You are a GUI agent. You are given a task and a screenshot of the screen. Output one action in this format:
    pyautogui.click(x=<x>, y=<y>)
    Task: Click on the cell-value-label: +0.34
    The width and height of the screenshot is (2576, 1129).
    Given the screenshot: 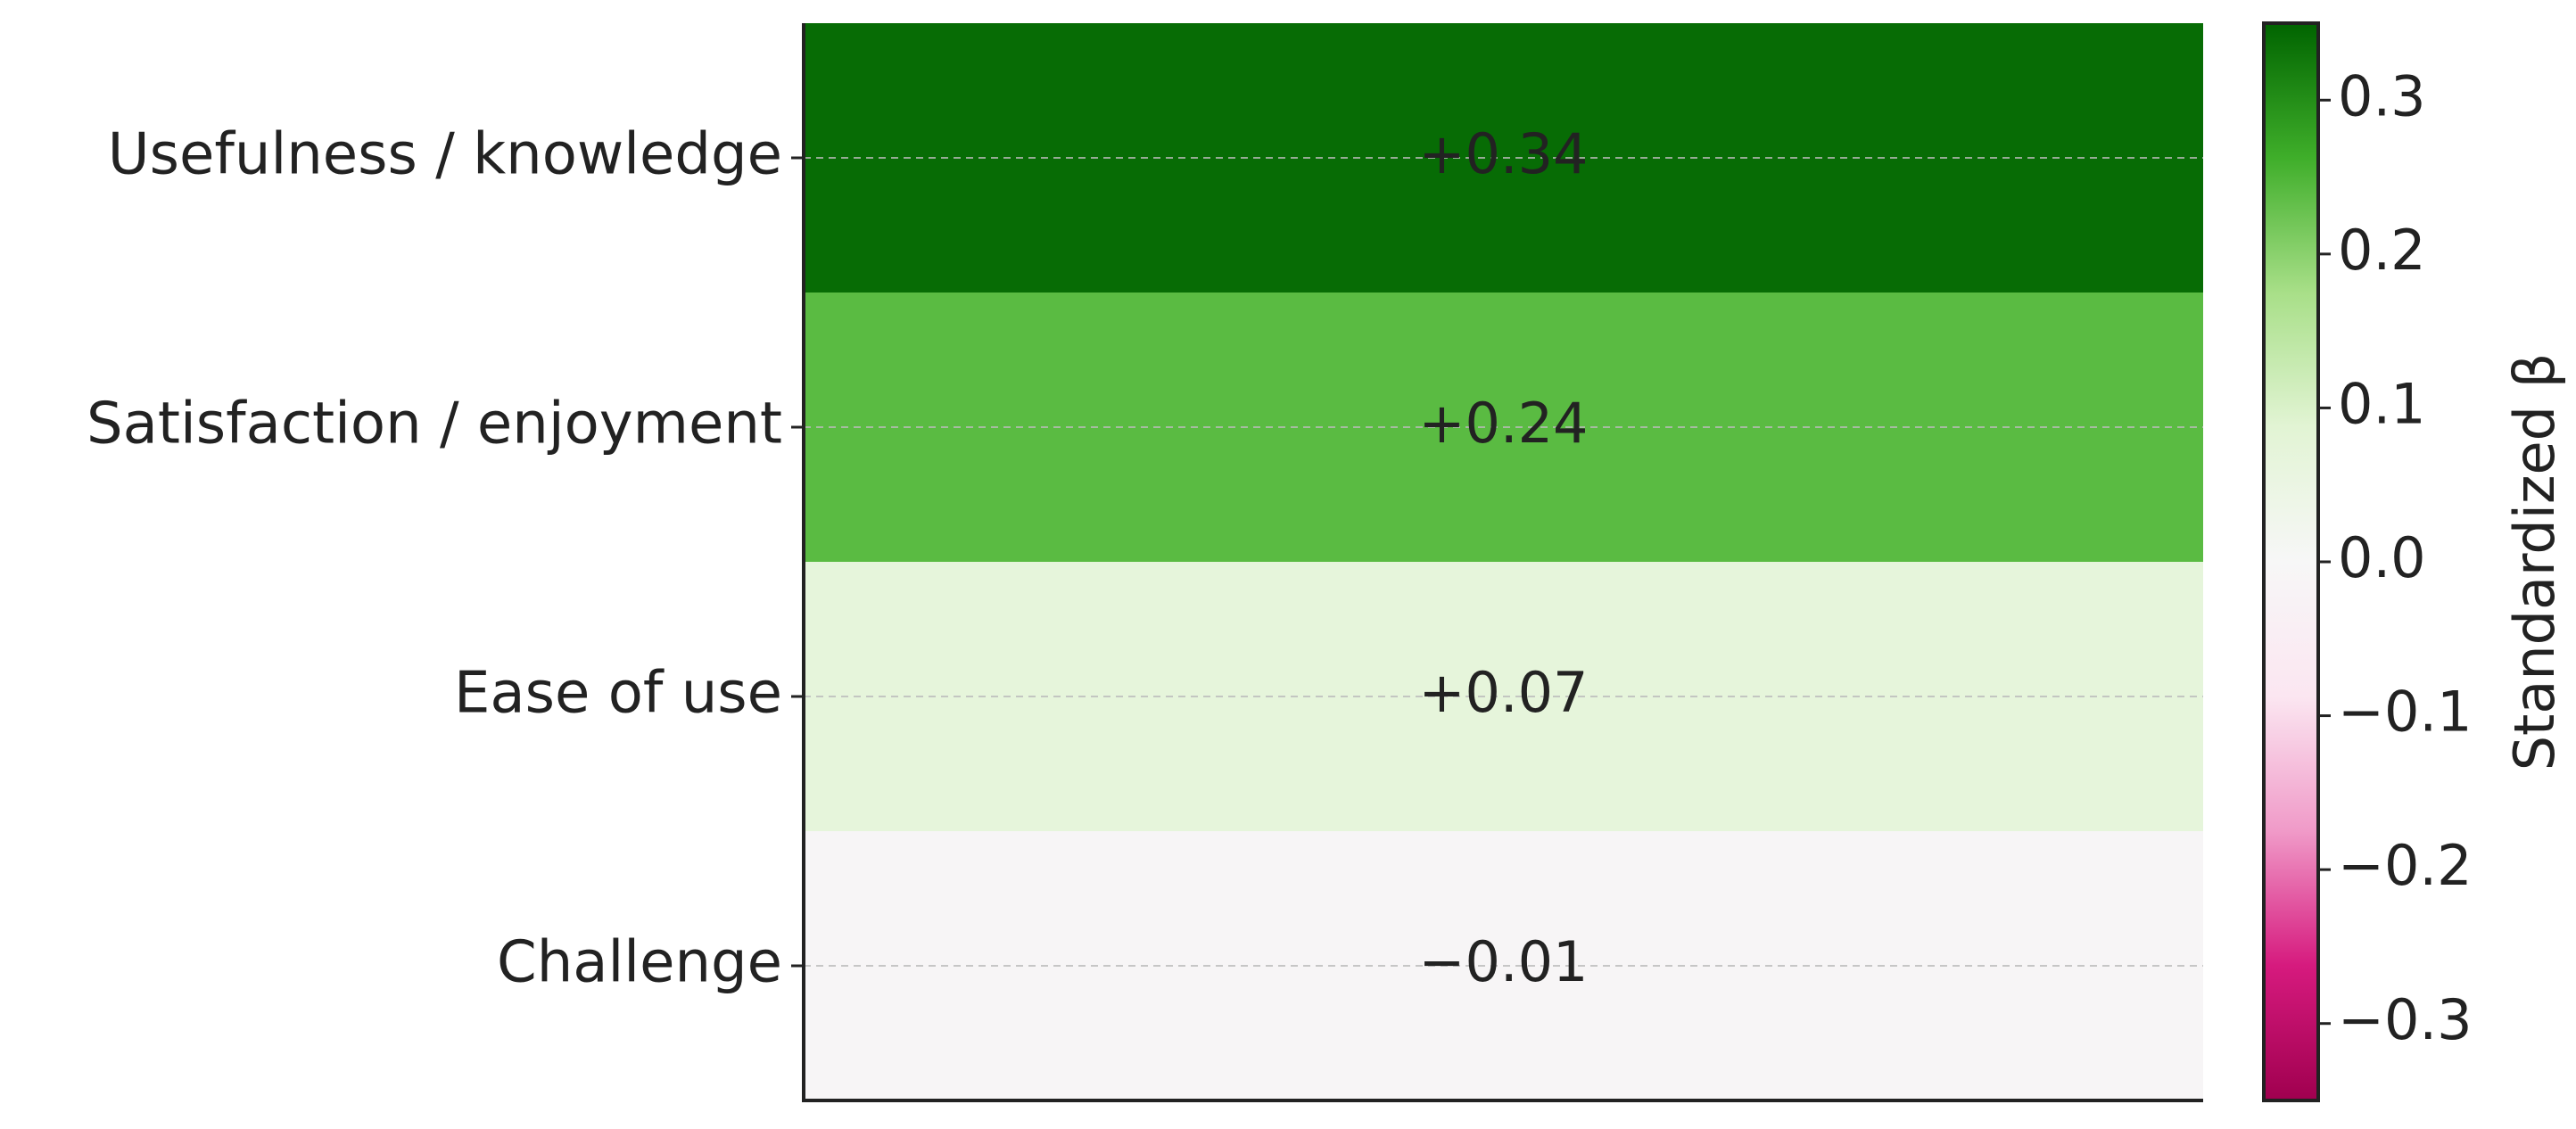 What is the action you would take?
    pyautogui.click(x=1504, y=153)
    